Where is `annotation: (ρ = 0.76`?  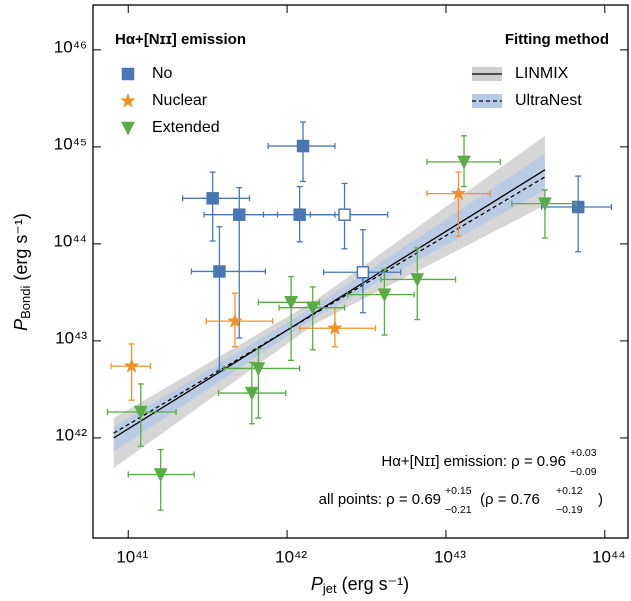 annotation: (ρ = 0.76 is located at coordinates (510, 499).